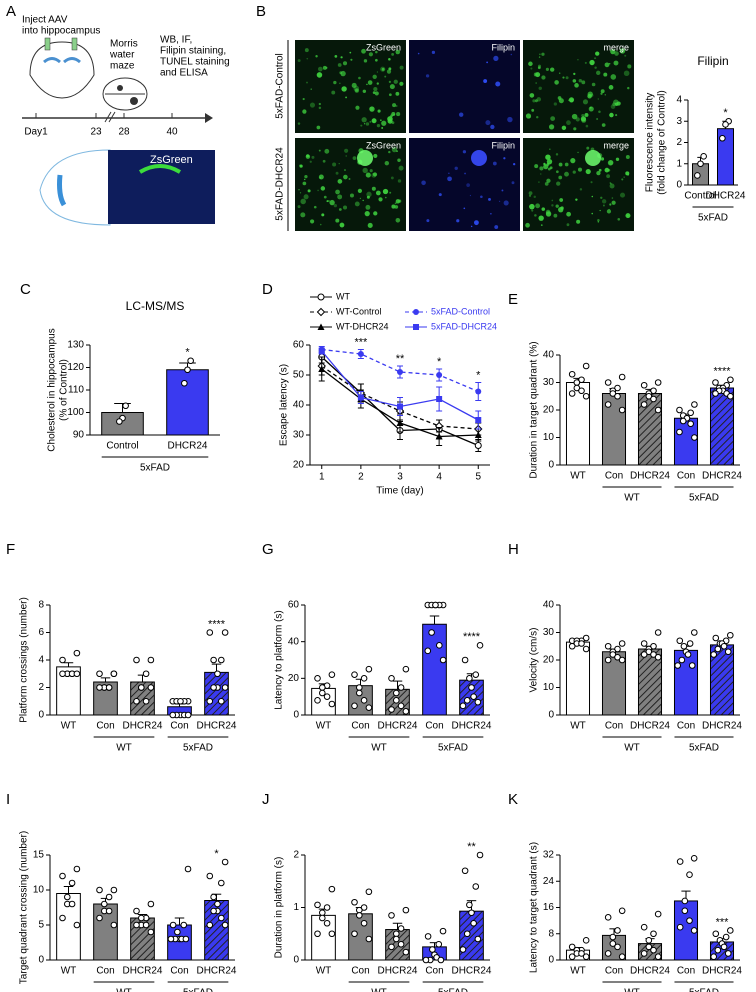  What do you see at coordinates (209, 118) in the screenshot?
I see `timeline-arrow` at bounding box center [209, 118].